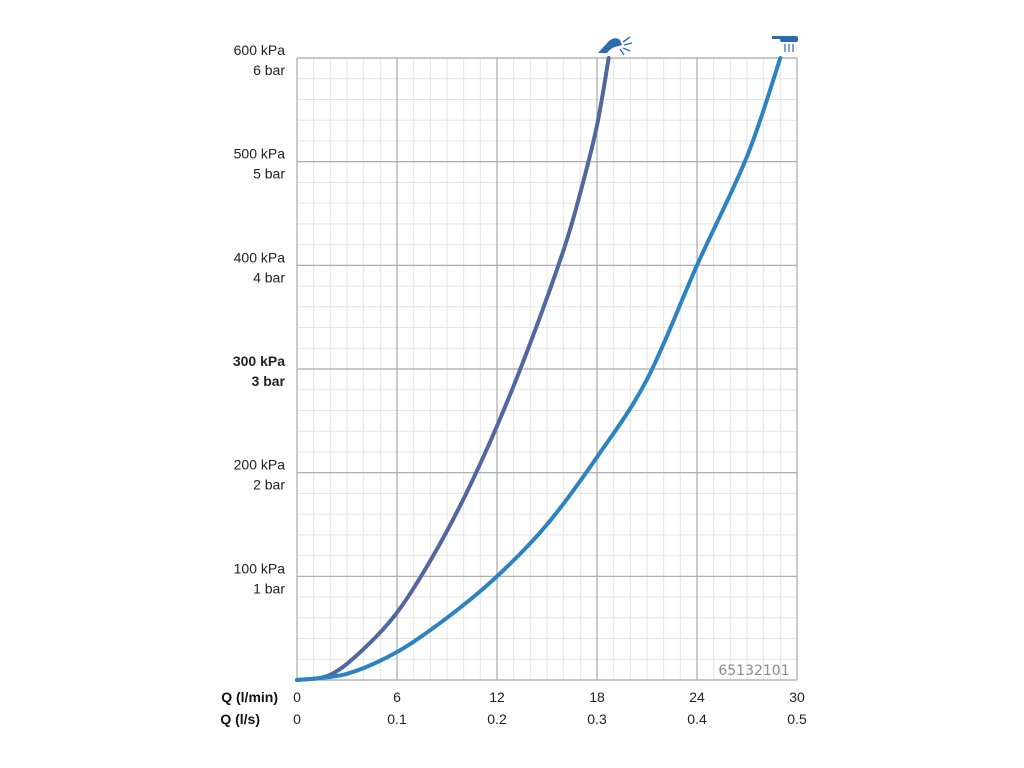 Image resolution: width=1024 pixels, height=768 pixels. I want to click on y-tick-label-kpa: 600 kPa, so click(260, 50).